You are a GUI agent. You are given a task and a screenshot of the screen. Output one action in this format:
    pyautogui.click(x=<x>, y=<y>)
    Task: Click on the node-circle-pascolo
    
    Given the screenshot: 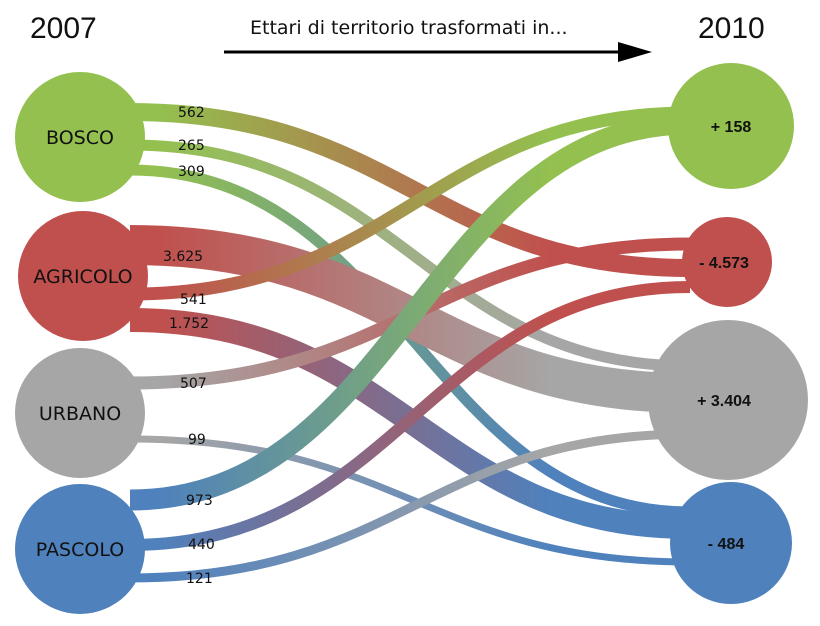 What is the action you would take?
    pyautogui.click(x=80, y=549)
    